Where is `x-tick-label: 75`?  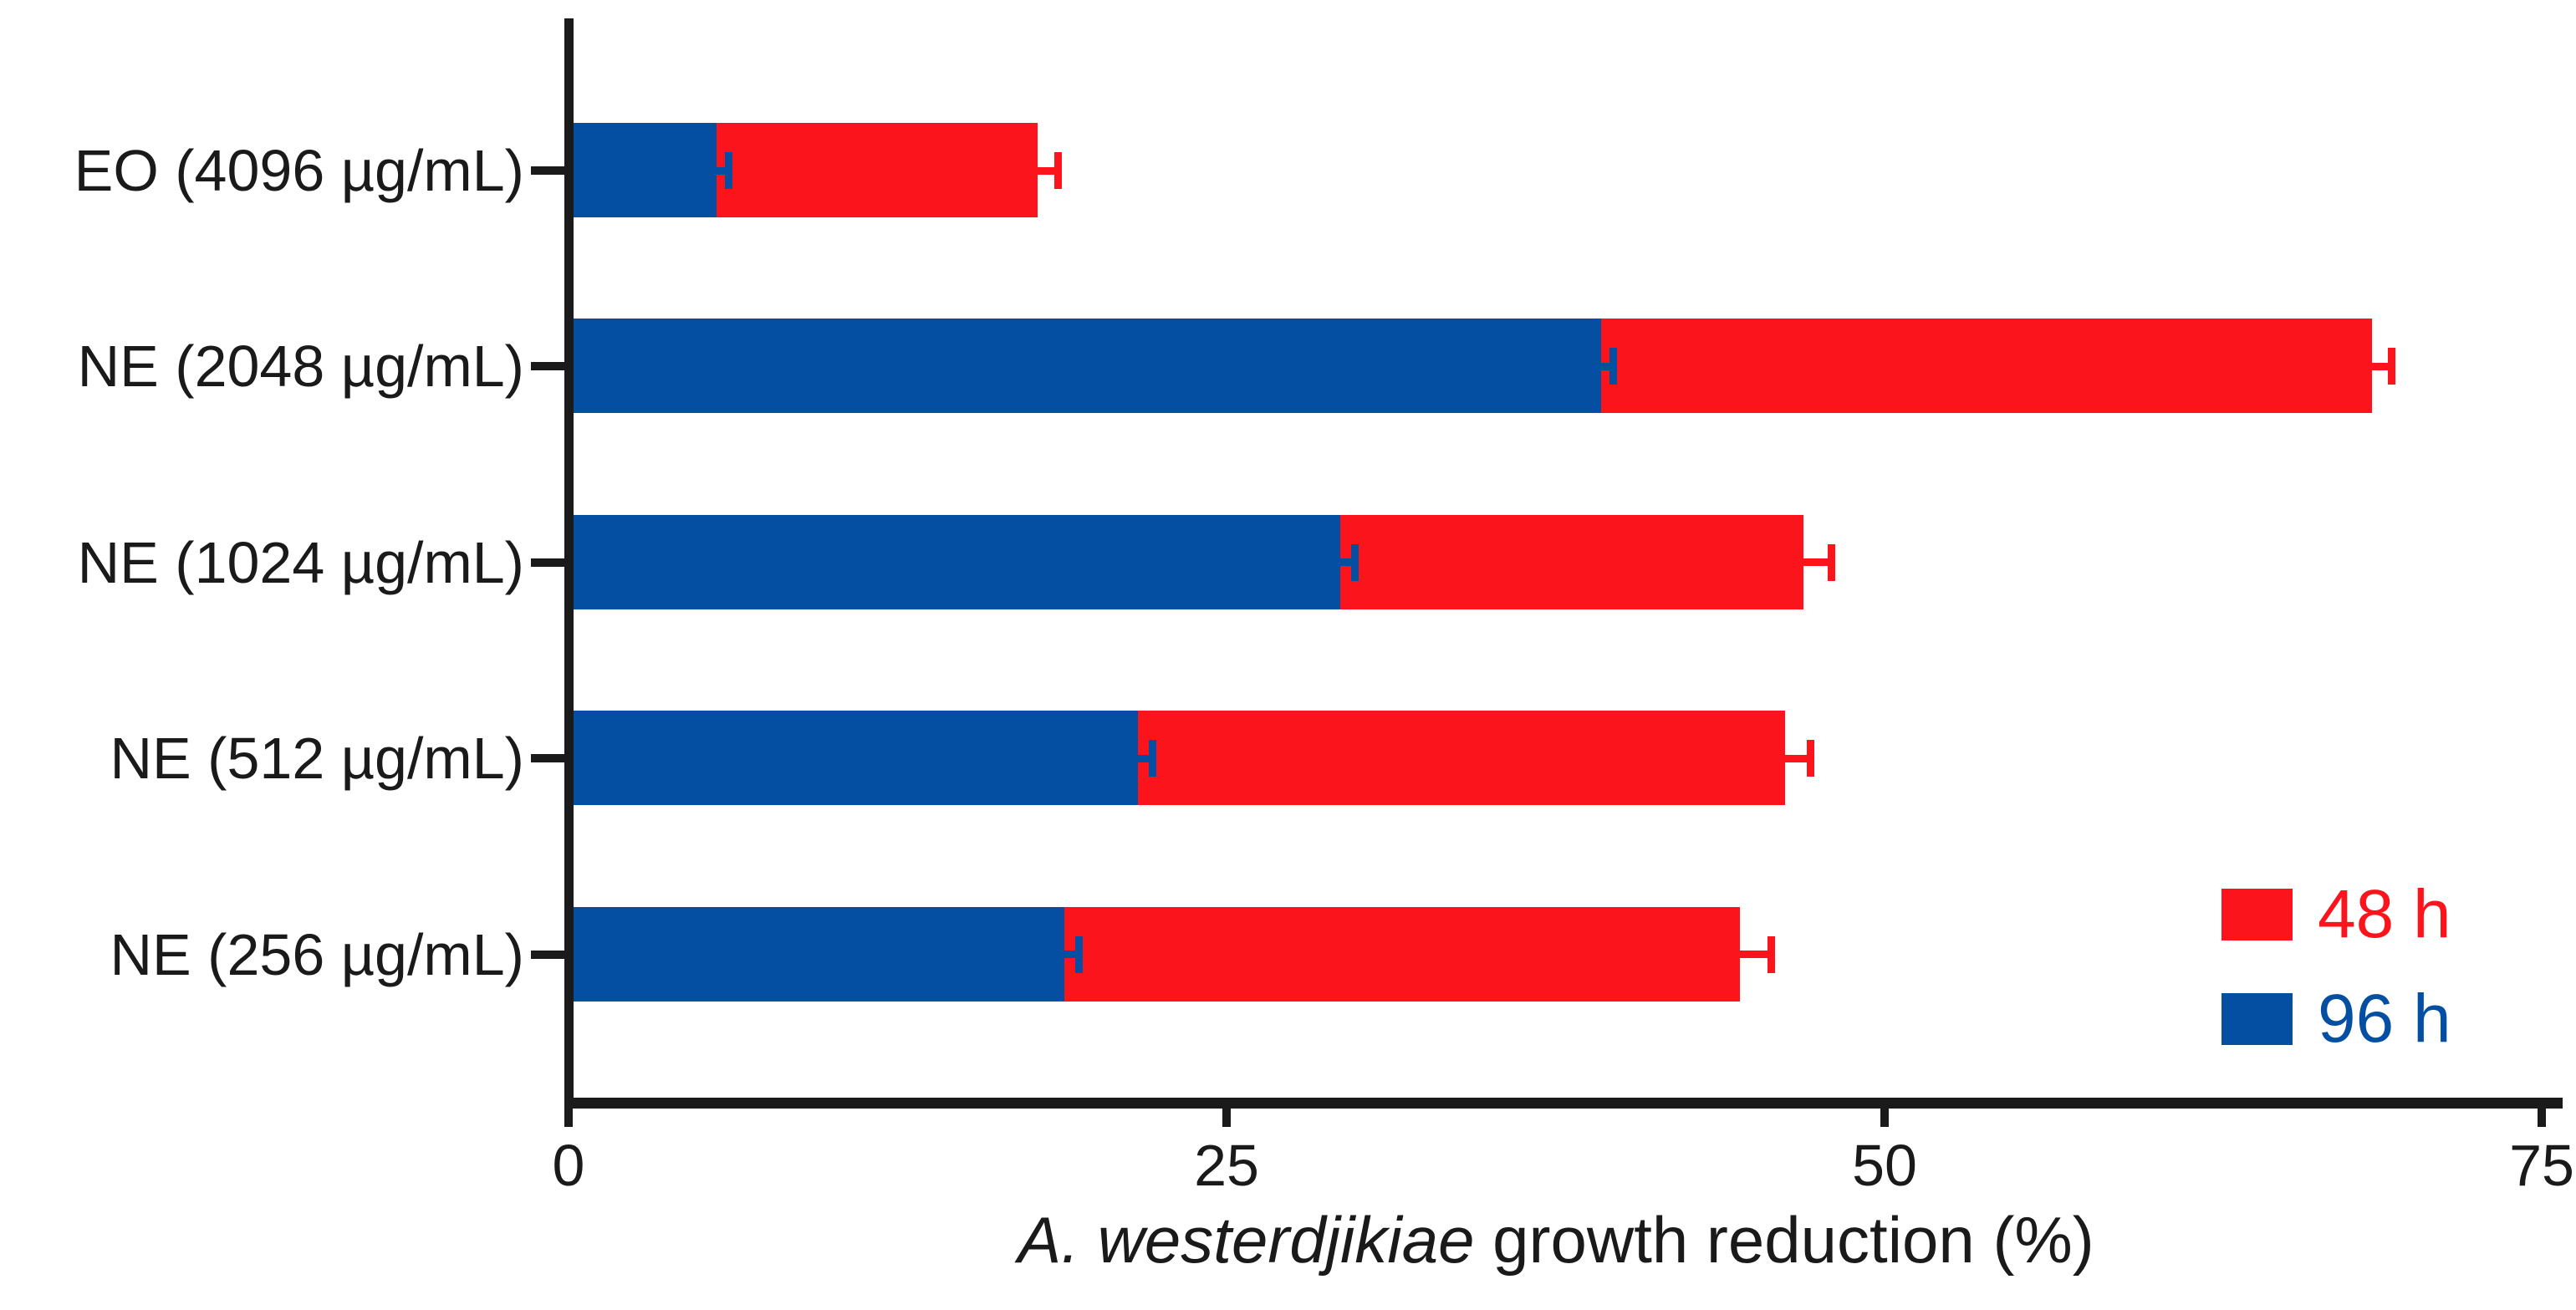 x-tick-label: 75 is located at coordinates (2541, 1165).